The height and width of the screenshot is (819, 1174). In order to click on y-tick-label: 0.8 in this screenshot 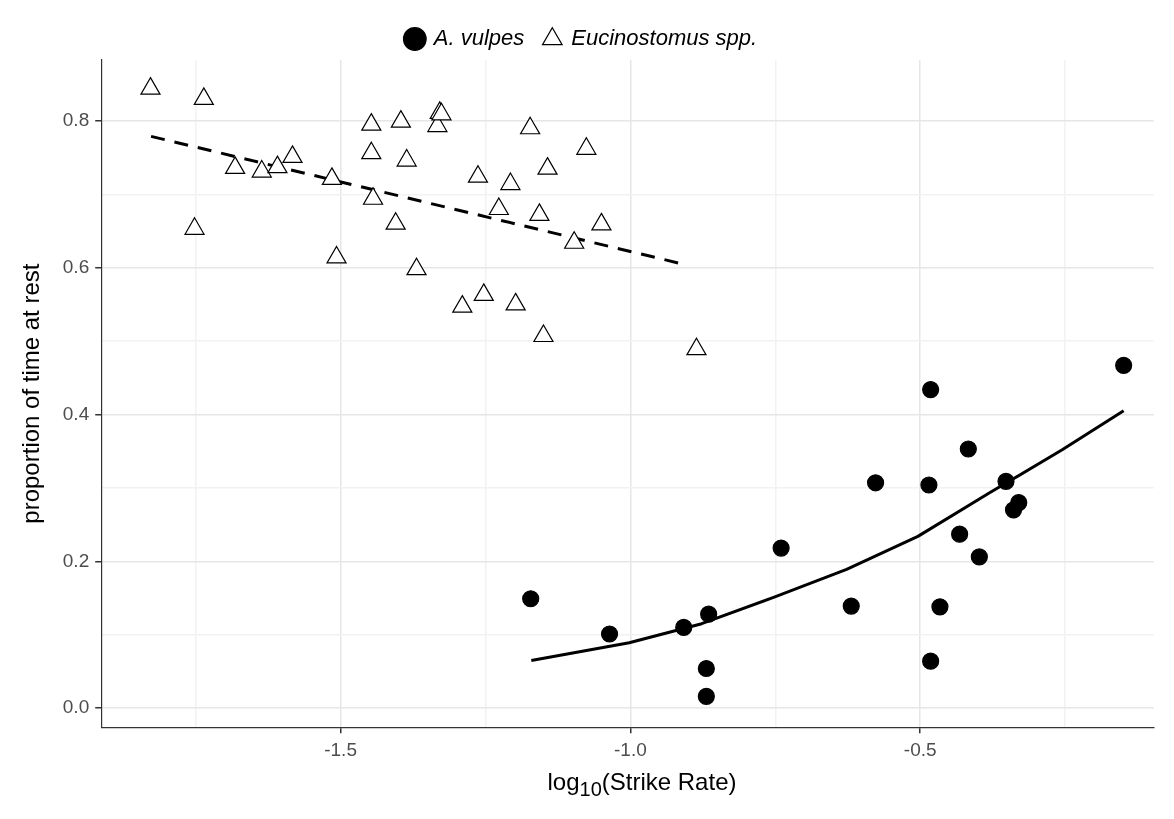, I will do `click(76, 120)`.